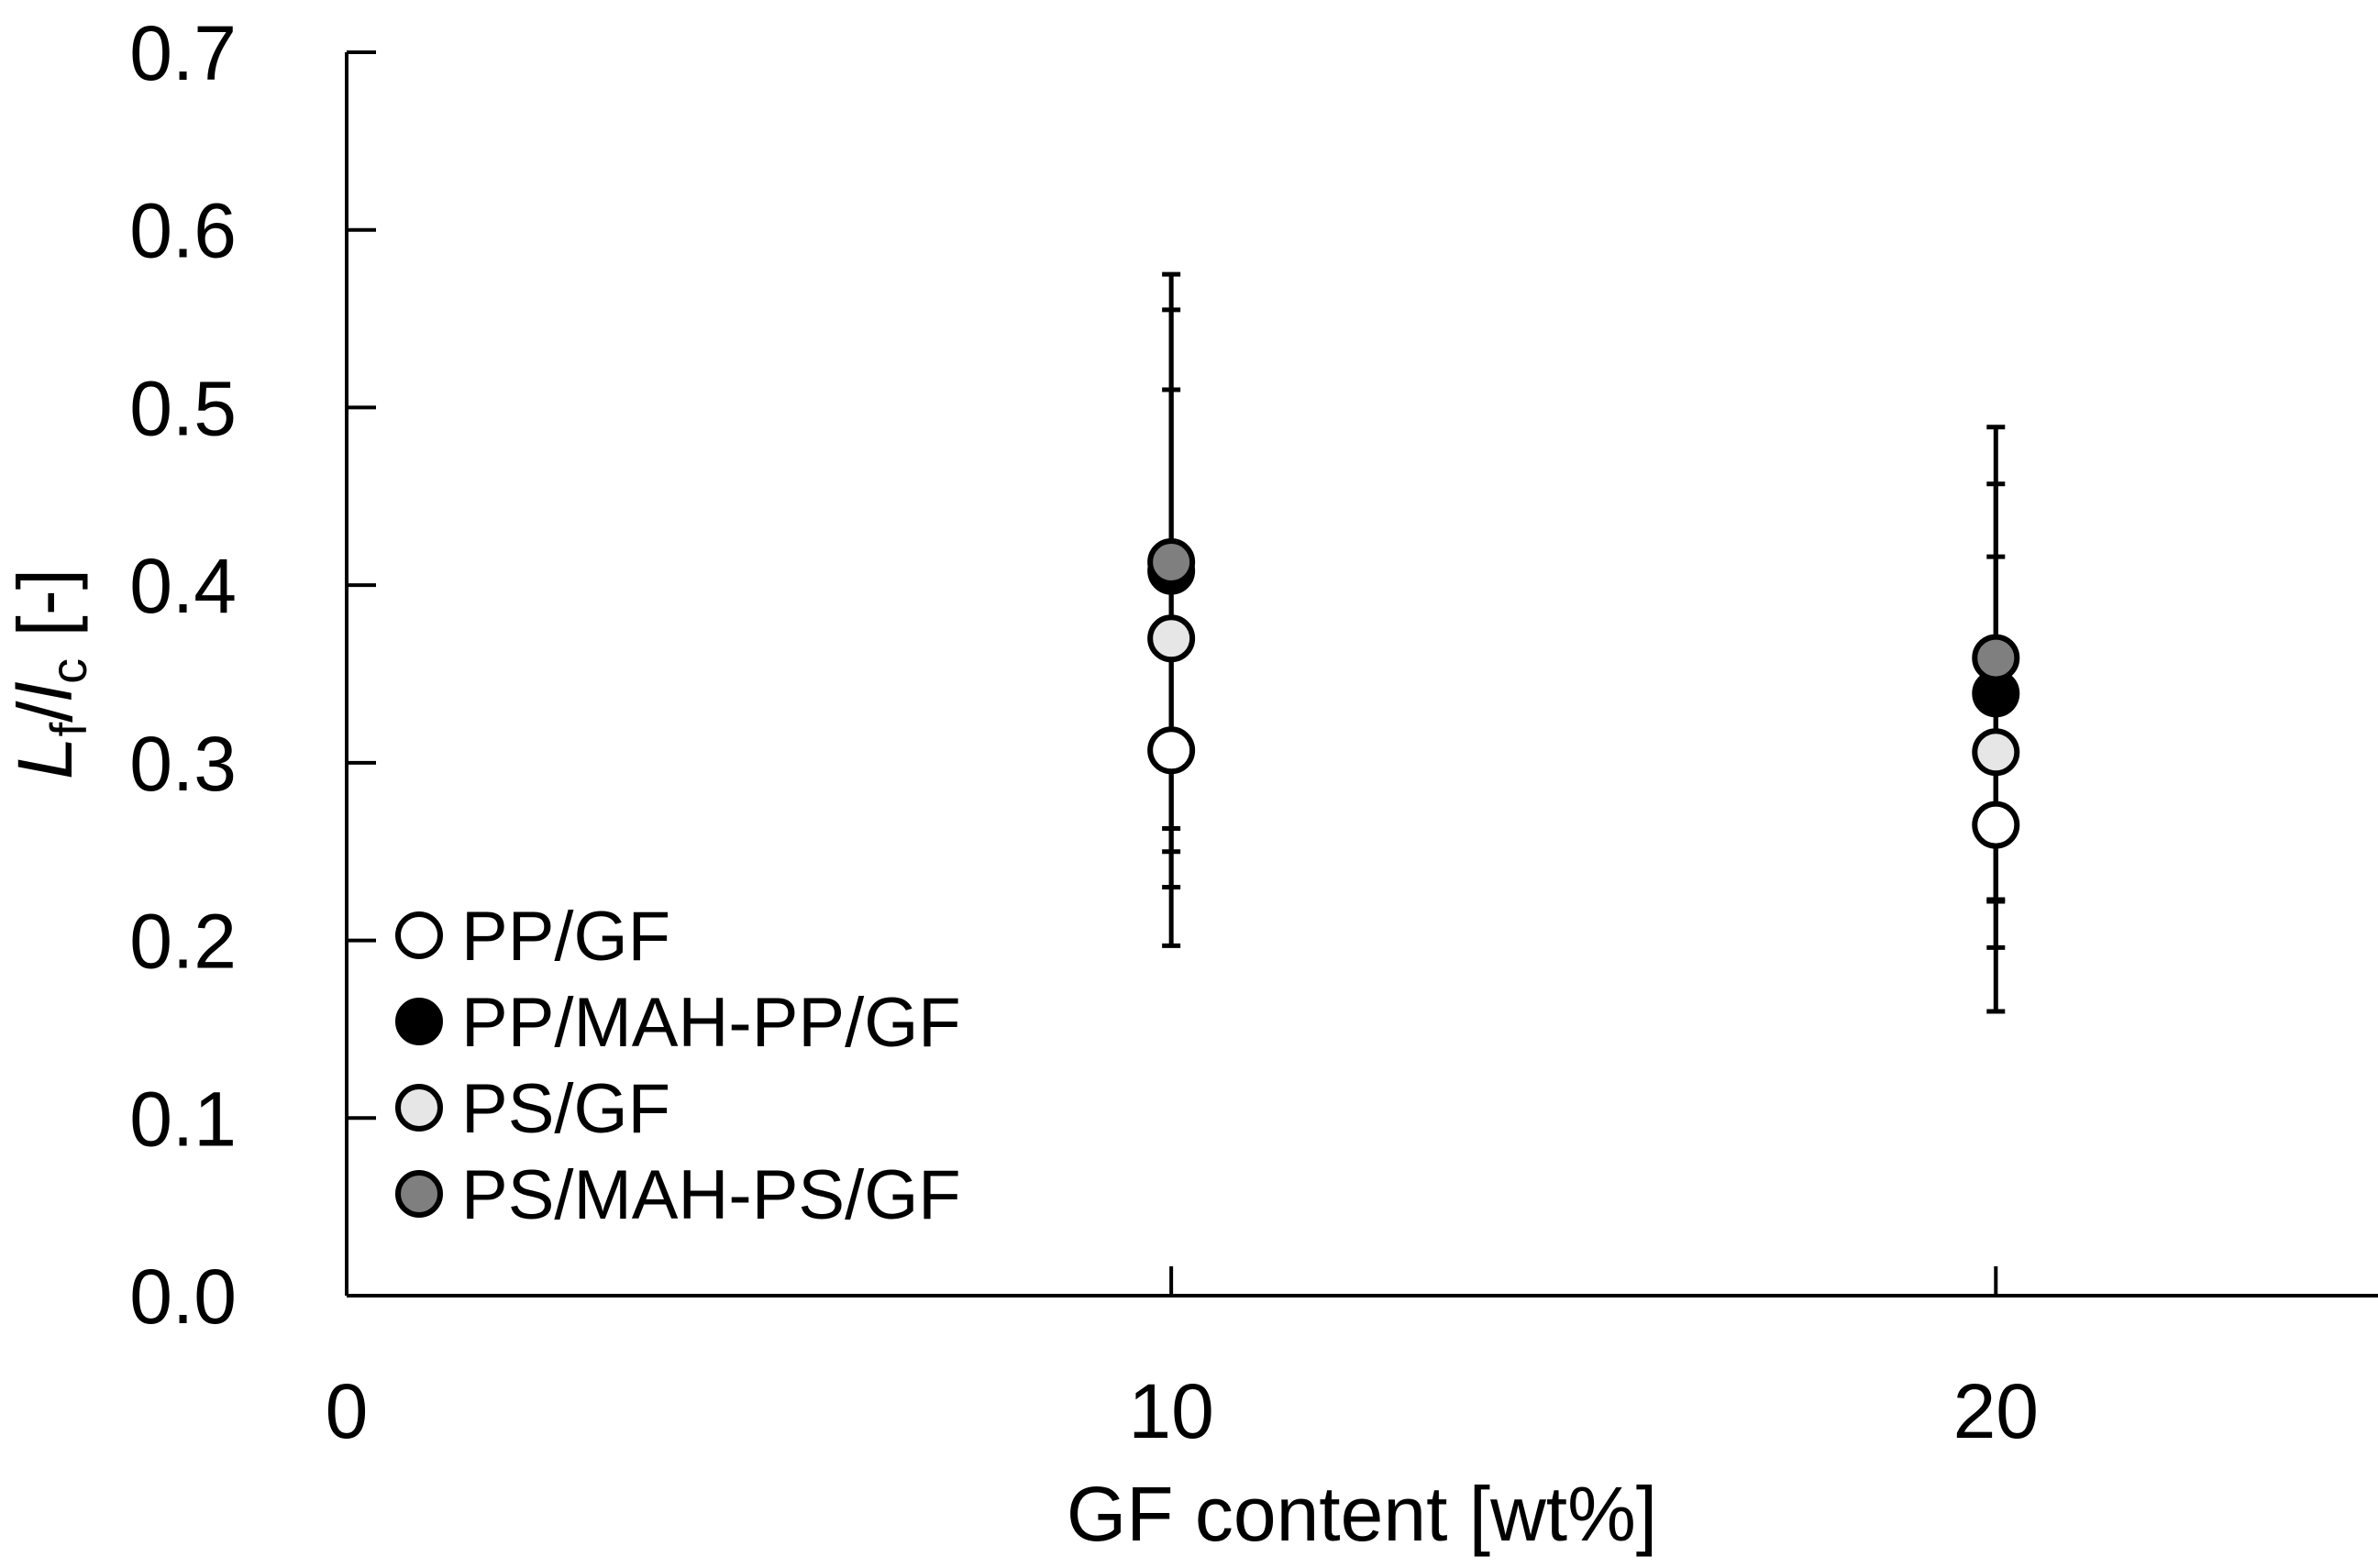 Image resolution: width=2378 pixels, height=1568 pixels. Describe the element at coordinates (183, 1119) in the screenshot. I see `y-tick-label: 0.1` at that location.